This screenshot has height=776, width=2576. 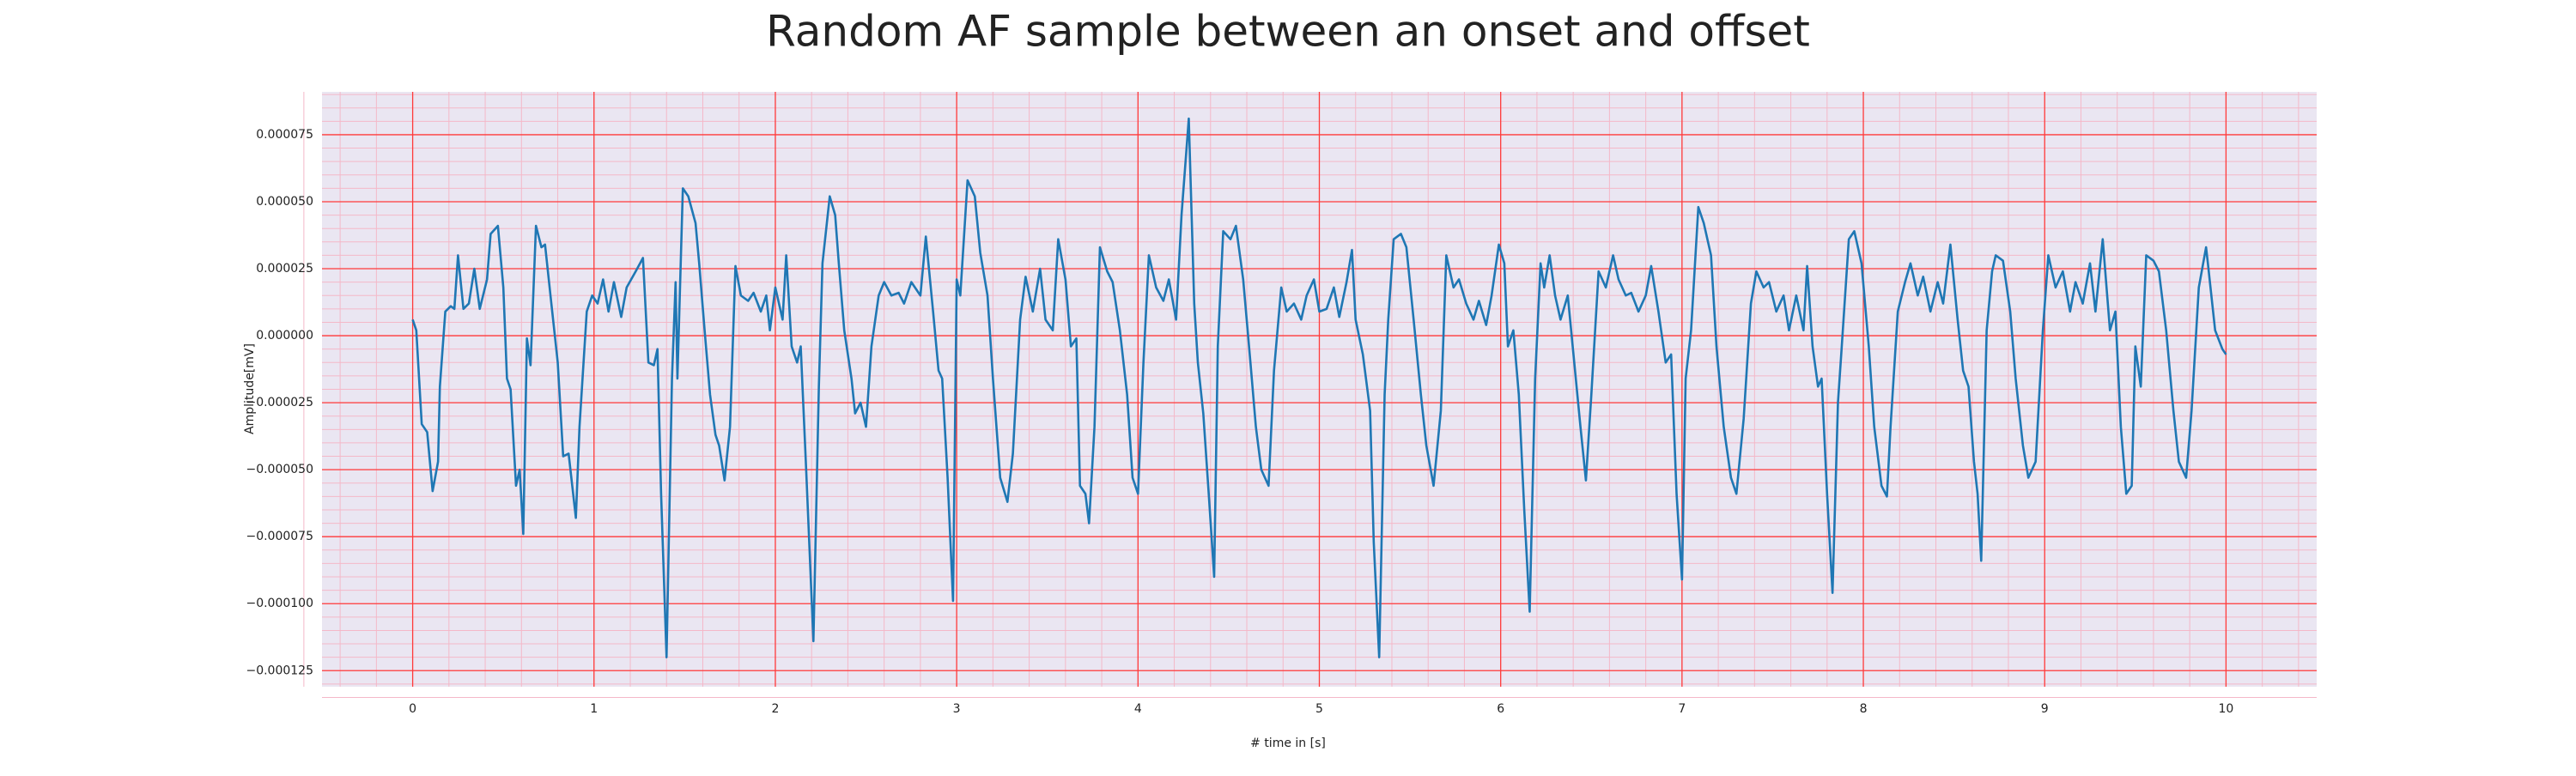 I want to click on y-axis-label: Amplitude[mV], so click(x=250, y=388).